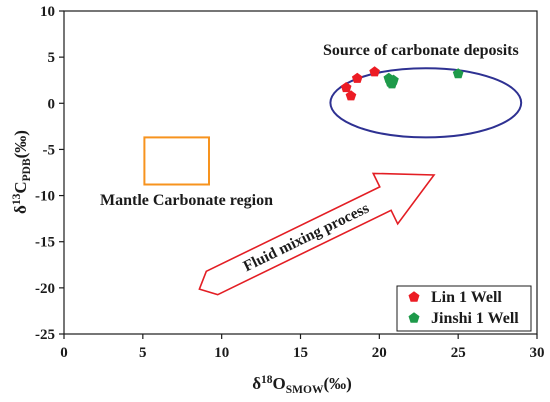  What do you see at coordinates (305, 390) in the screenshot?
I see `x-axis-label-subscript: SMOW` at bounding box center [305, 390].